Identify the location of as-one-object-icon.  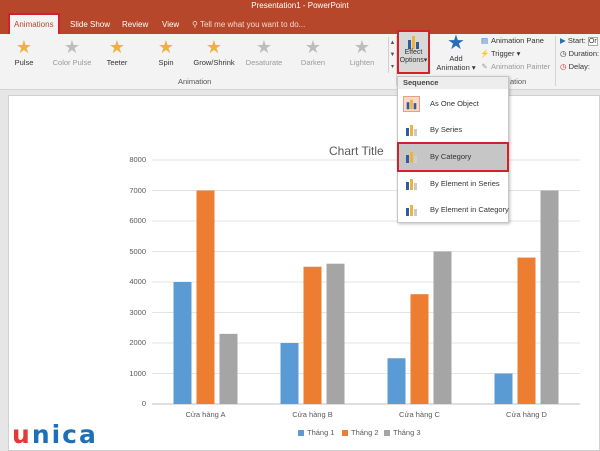
(411, 104).